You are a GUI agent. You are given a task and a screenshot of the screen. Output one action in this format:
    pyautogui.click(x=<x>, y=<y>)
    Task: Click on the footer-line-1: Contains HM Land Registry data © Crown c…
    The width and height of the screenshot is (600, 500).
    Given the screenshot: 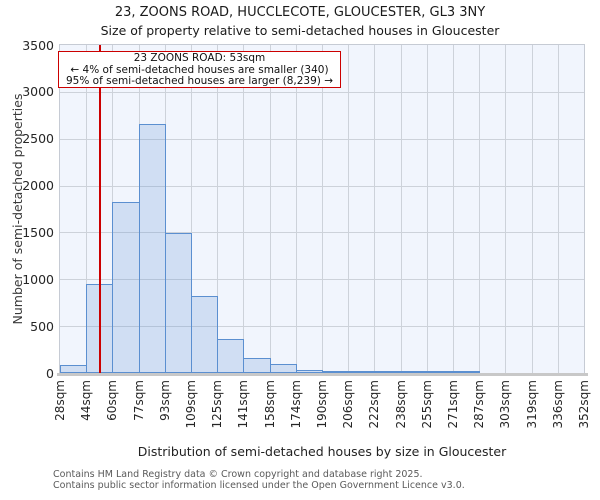 What is the action you would take?
    pyautogui.click(x=238, y=474)
    